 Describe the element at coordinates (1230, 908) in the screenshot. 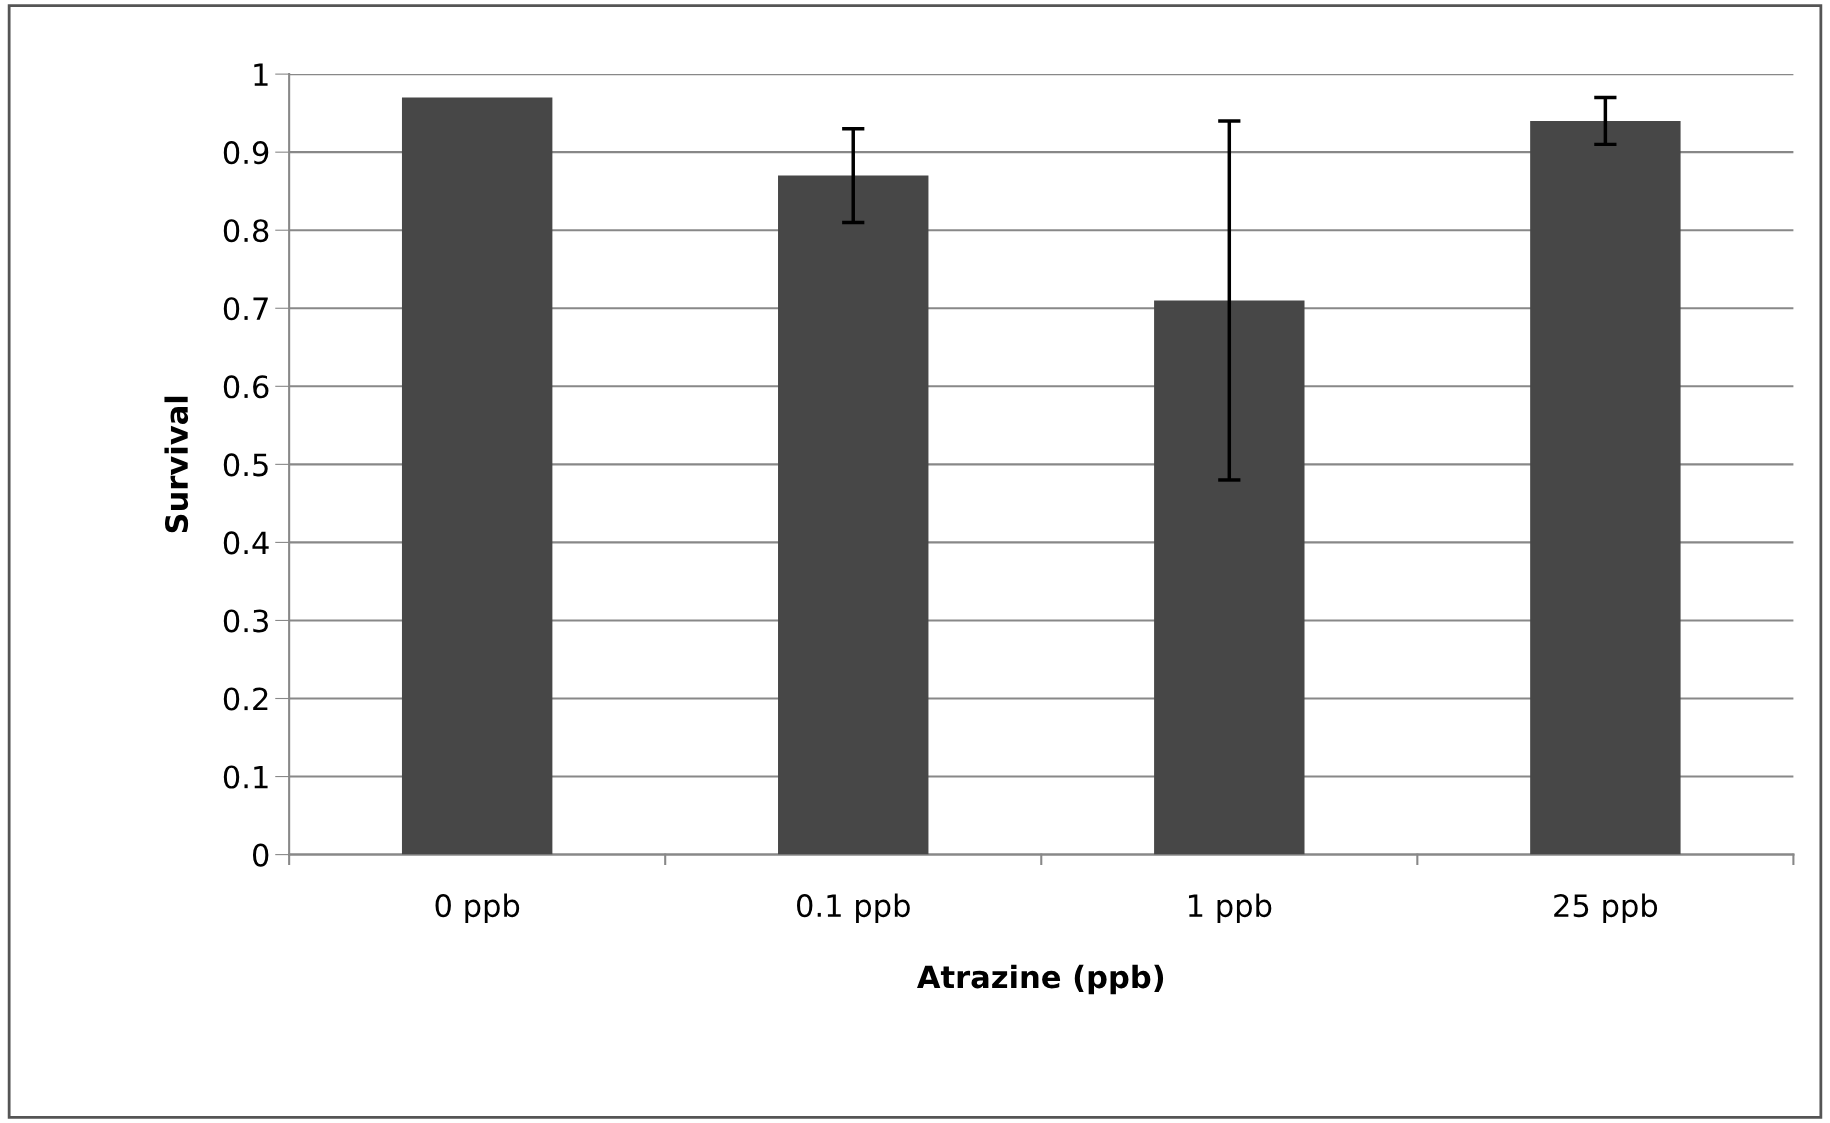

I see `x-tick-label: 1 ppb` at that location.